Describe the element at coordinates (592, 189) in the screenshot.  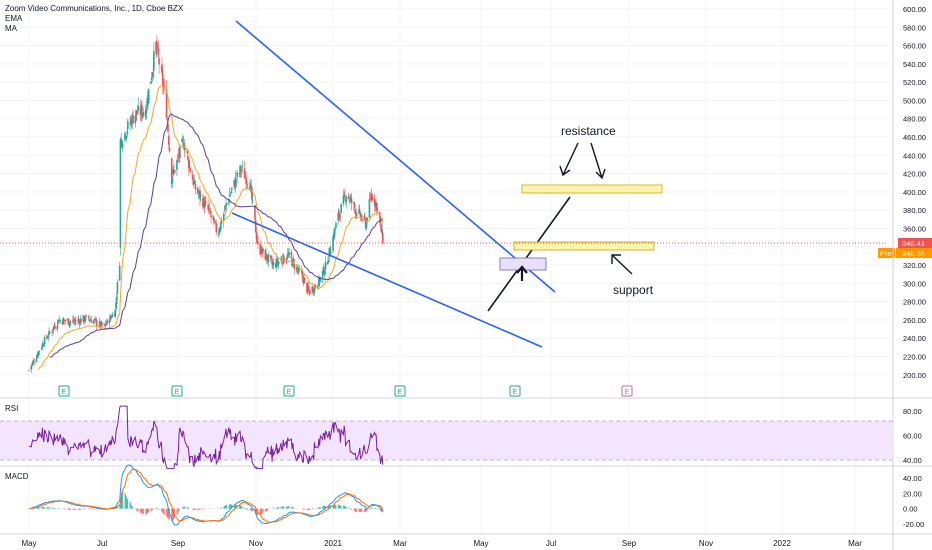
I see `resistance-zone` at that location.